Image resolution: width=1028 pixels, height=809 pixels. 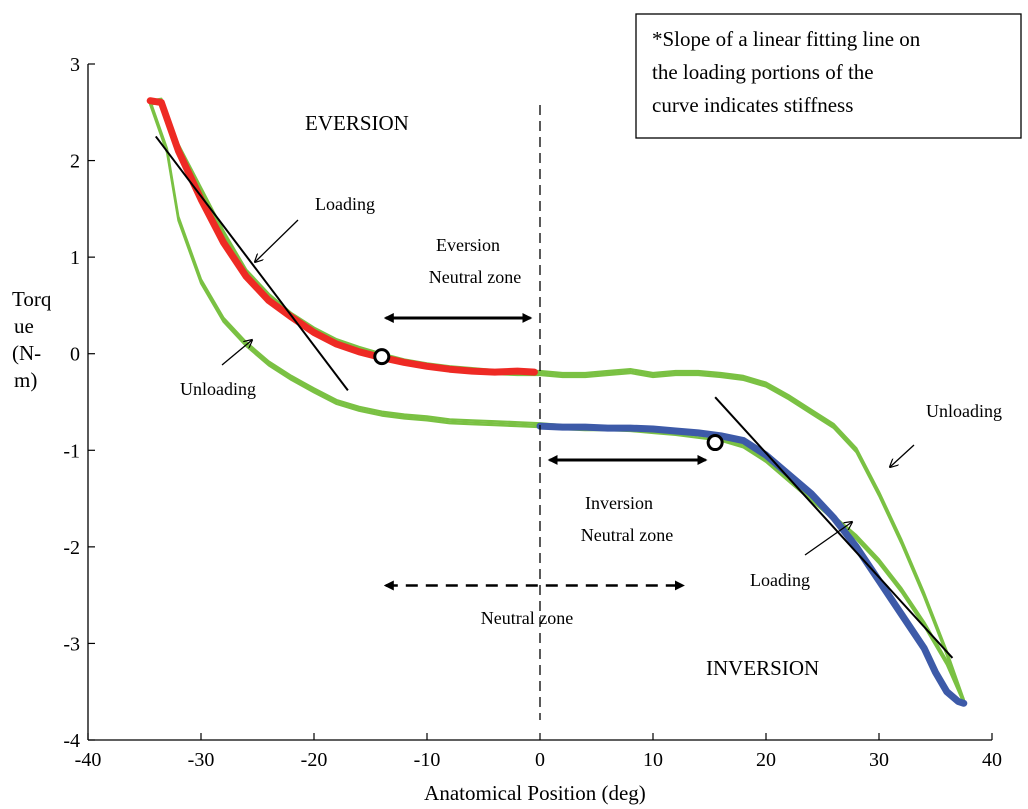 I want to click on x-tick-label: -10, so click(x=427, y=760).